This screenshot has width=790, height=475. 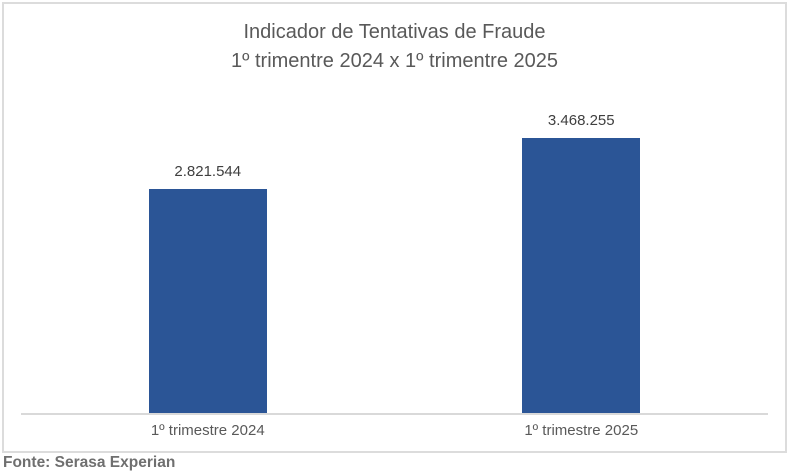 What do you see at coordinates (207, 301) in the screenshot?
I see `bar-2024` at bounding box center [207, 301].